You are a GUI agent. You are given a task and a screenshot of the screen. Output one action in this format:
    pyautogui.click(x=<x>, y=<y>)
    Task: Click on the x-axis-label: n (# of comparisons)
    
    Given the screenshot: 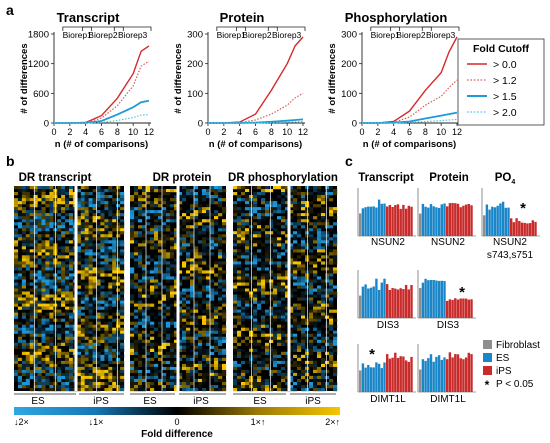 What is the action you would take?
    pyautogui.click(x=101, y=144)
    